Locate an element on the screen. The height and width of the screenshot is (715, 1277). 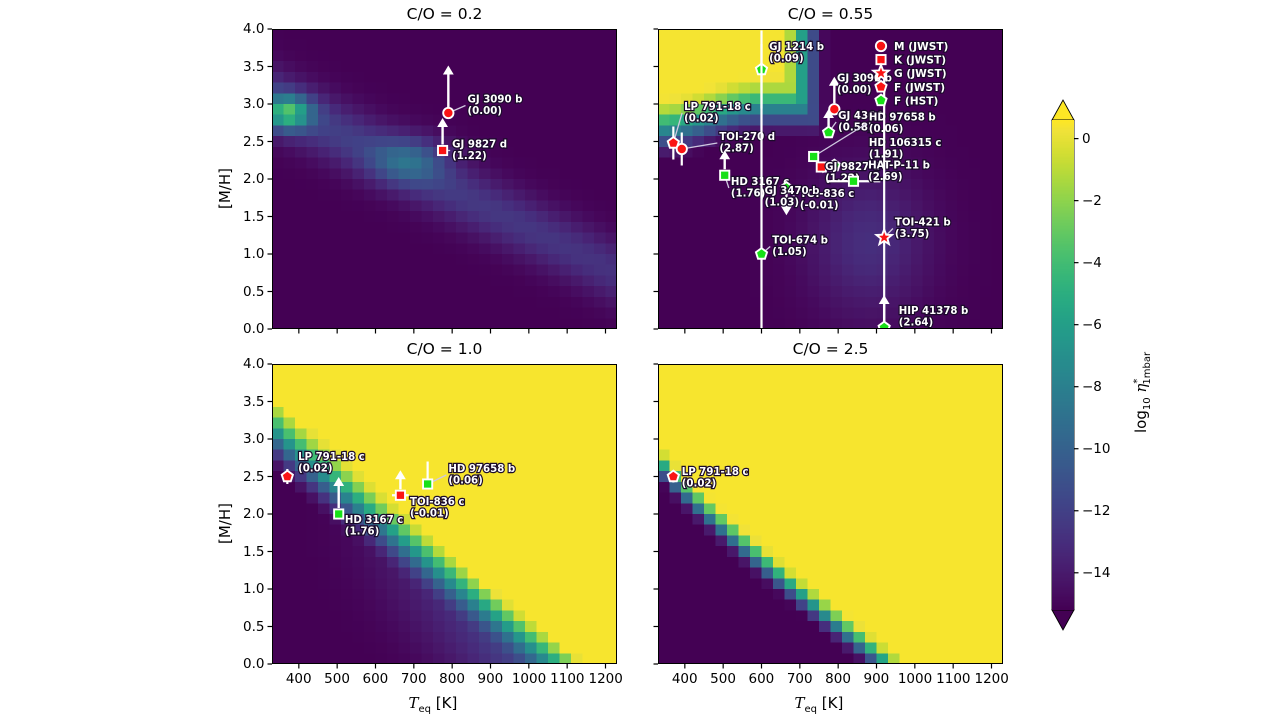
colorbar-label-sub: 1mbar is located at coordinates (1147, 368).